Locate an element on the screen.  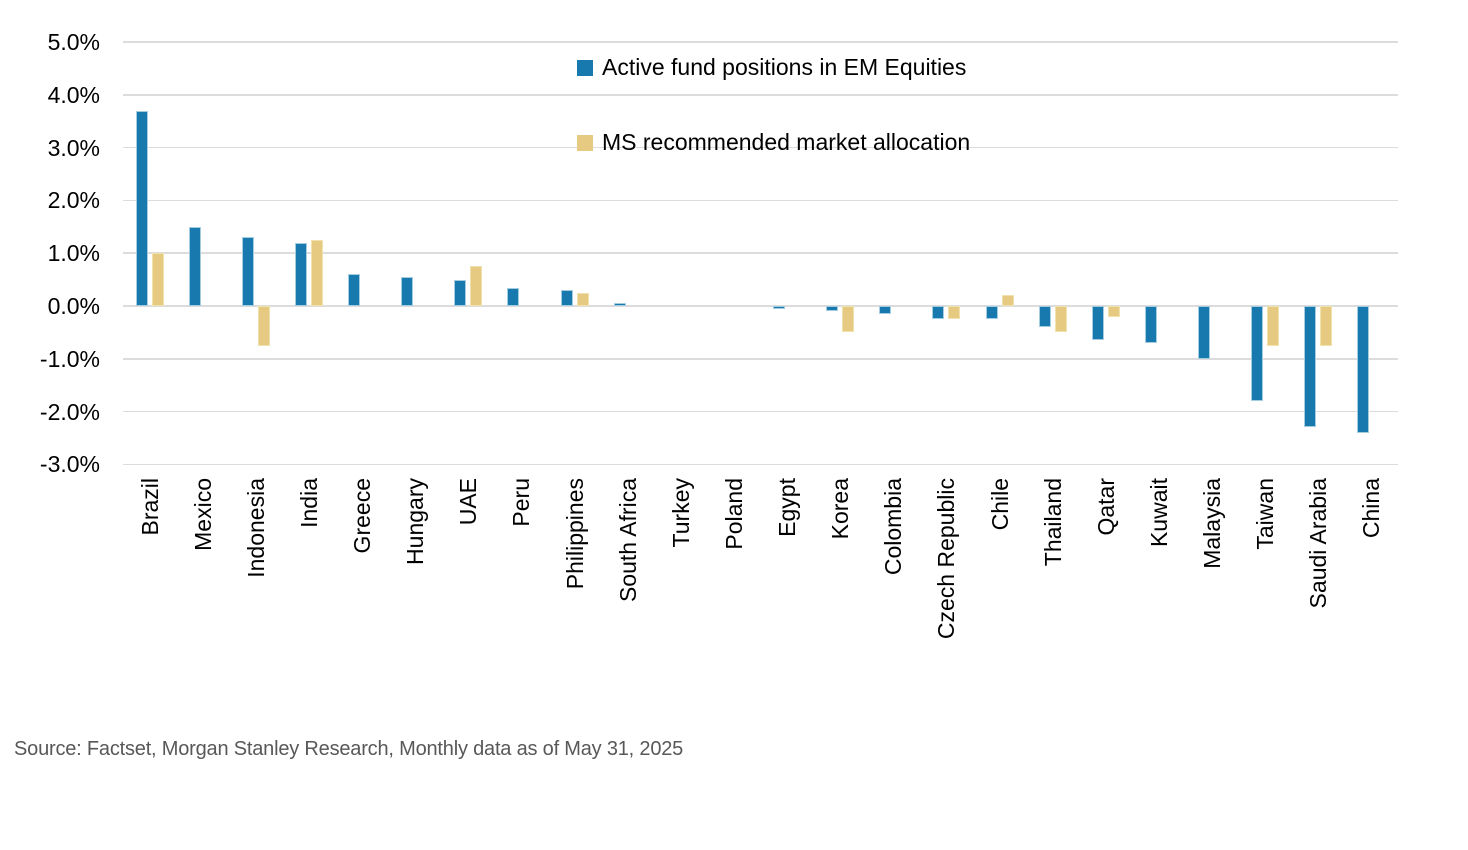
x-axis-label-malaysia: Malaysia is located at coordinates (1212, 523).